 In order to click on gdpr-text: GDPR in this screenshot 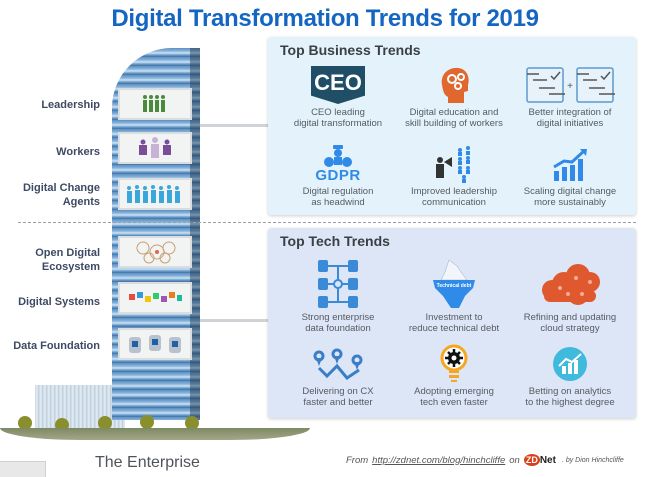, I will do `click(338, 175)`.